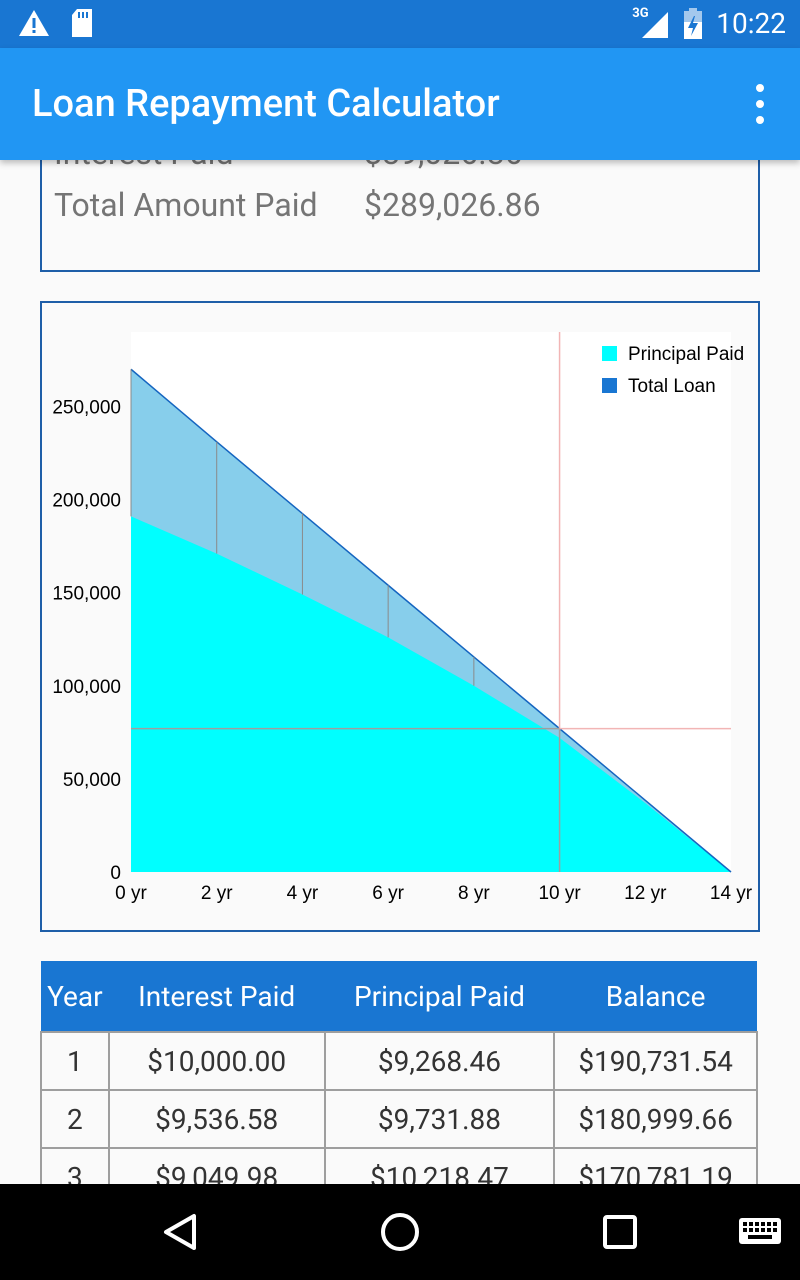  I want to click on total-label: Total Amount Paid, so click(186, 205).